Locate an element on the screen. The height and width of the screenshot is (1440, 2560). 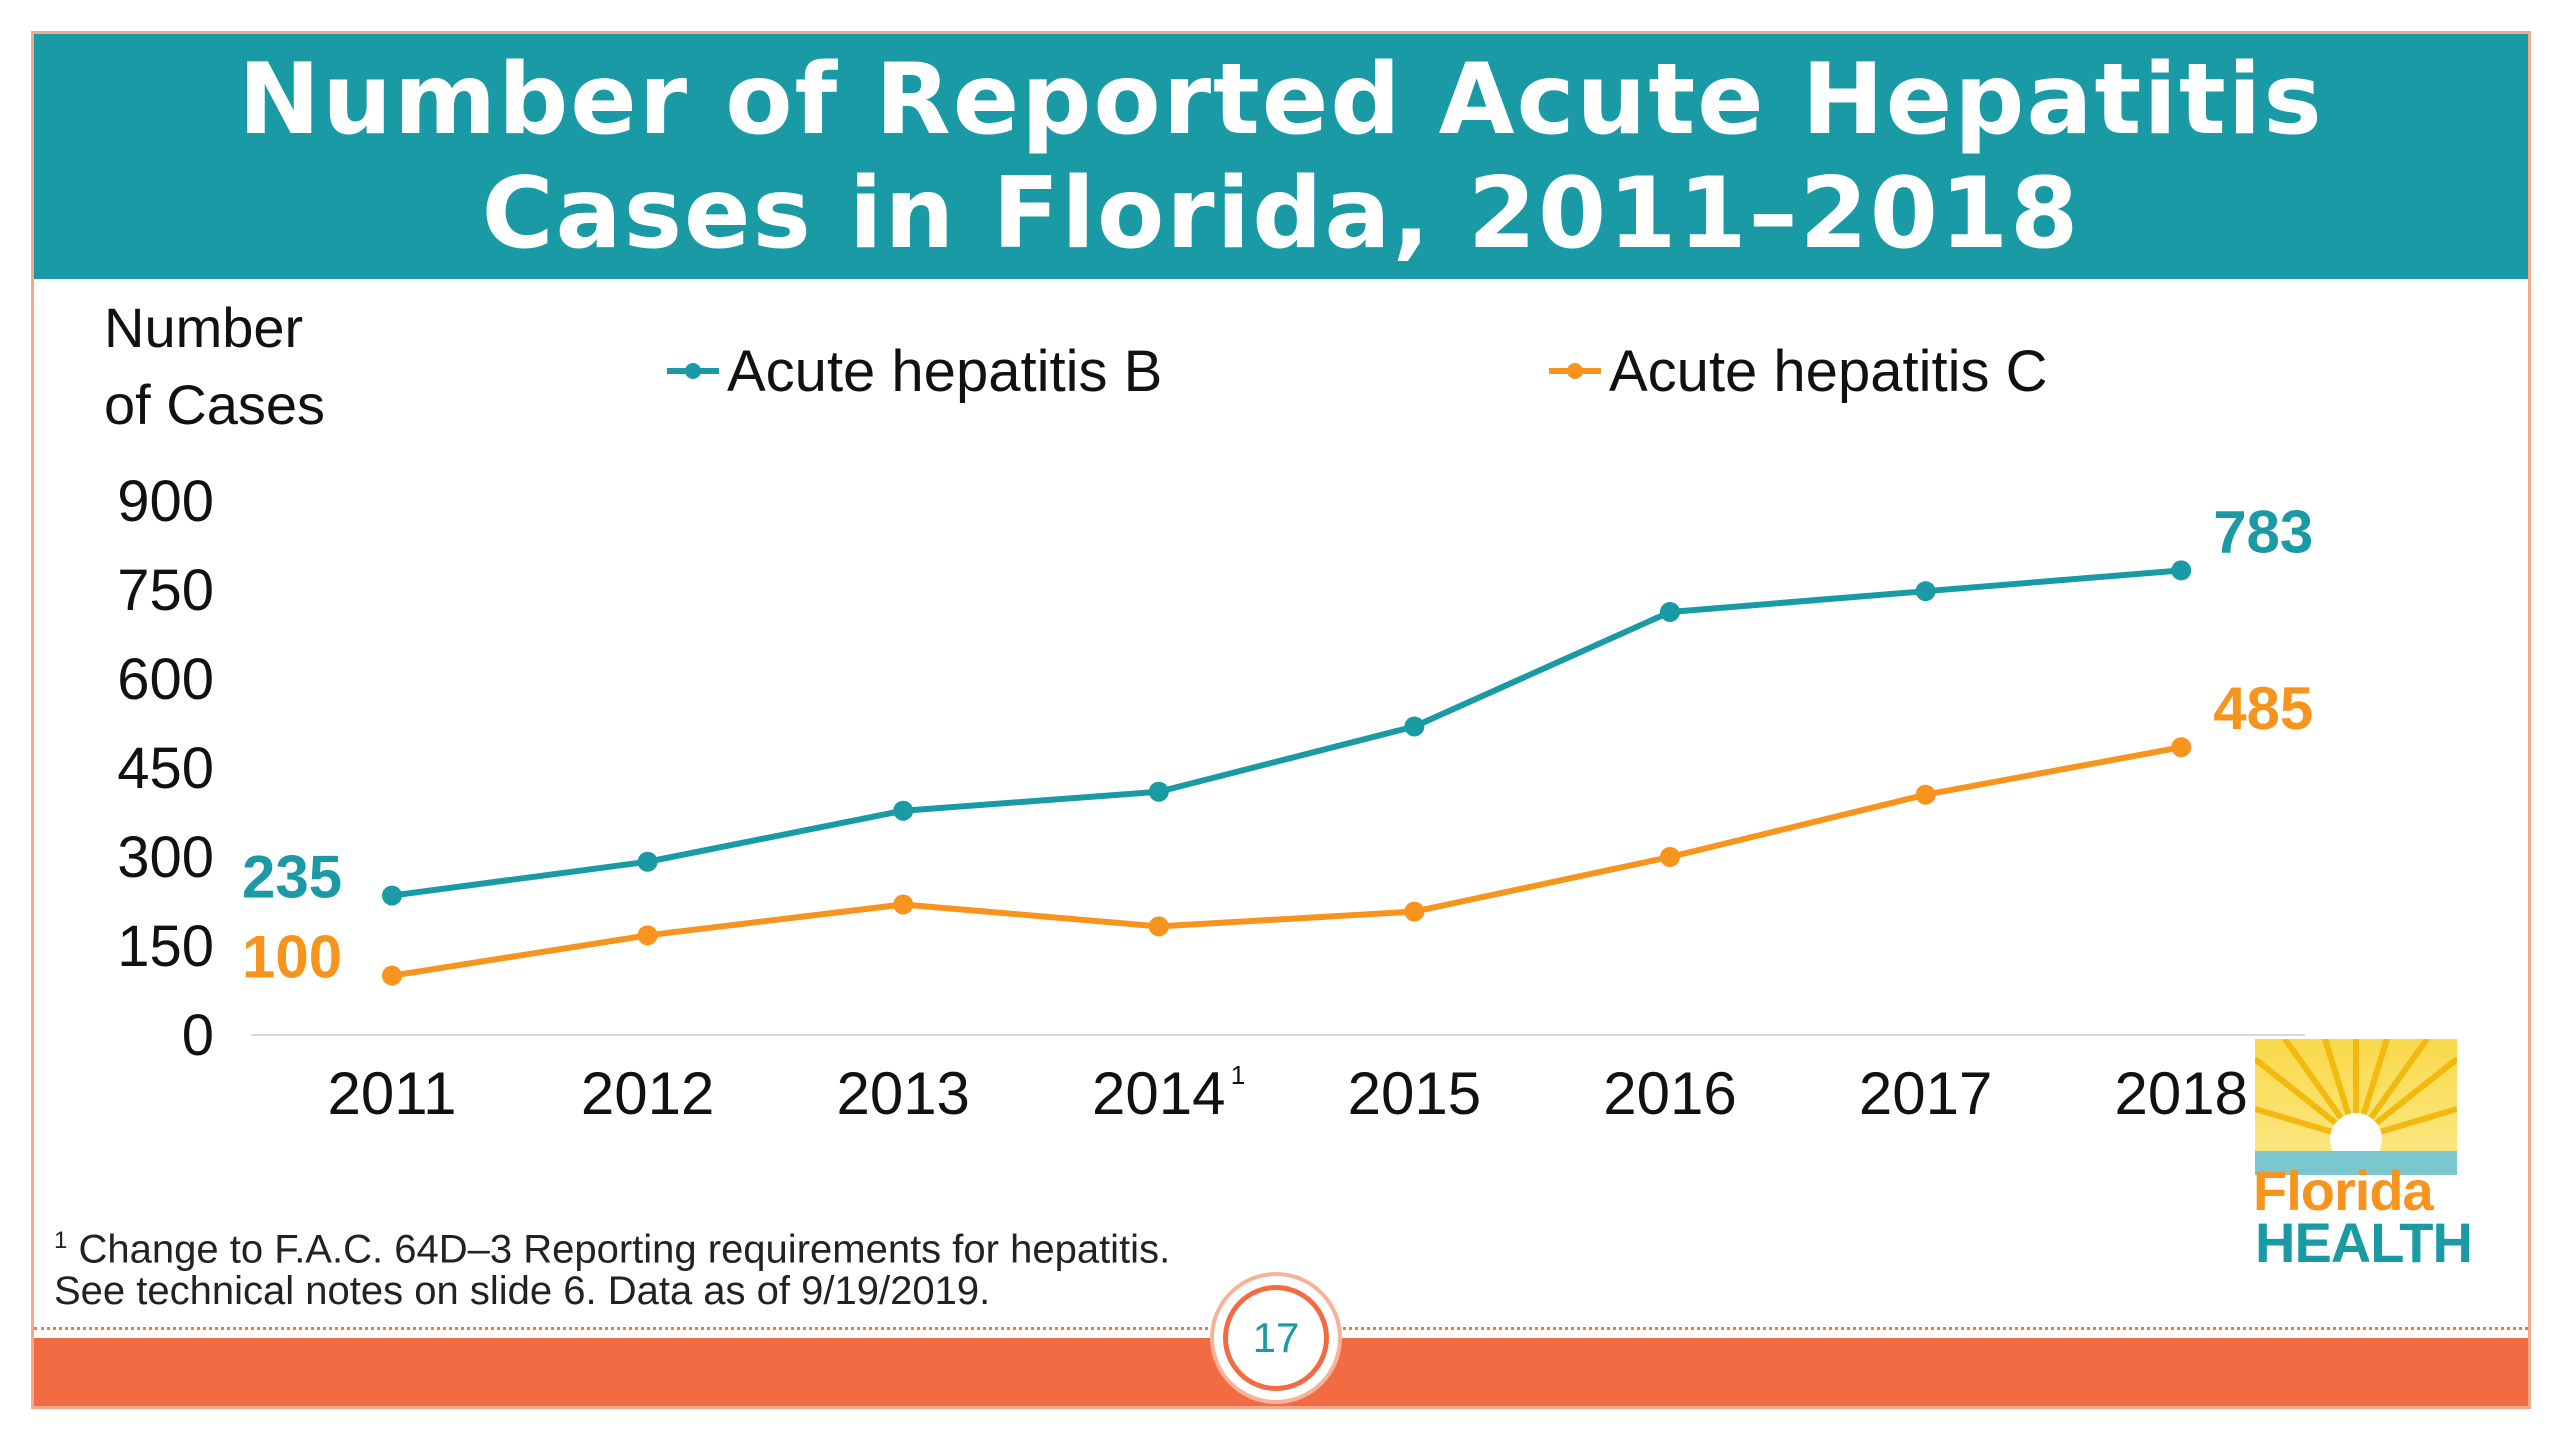
legend-label: Acute hepatitis C is located at coordinates (1828, 371).